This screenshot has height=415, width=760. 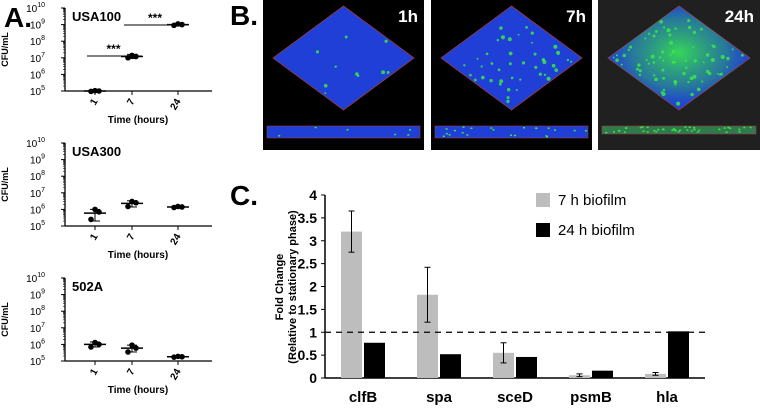 What do you see at coordinates (363, 397) in the screenshot?
I see `x-tick-label-clfB: clfB` at bounding box center [363, 397].